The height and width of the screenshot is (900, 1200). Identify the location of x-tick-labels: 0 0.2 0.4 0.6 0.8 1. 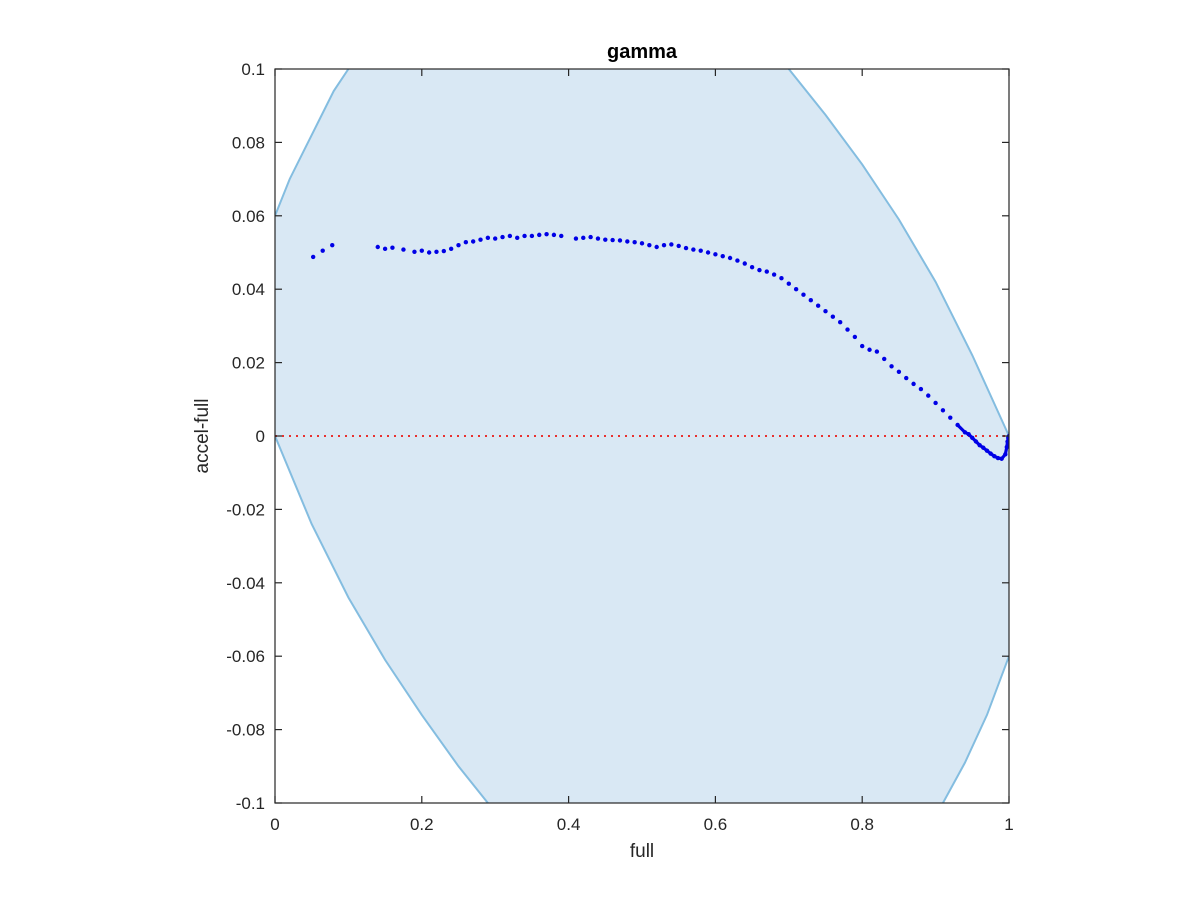
(641, 824).